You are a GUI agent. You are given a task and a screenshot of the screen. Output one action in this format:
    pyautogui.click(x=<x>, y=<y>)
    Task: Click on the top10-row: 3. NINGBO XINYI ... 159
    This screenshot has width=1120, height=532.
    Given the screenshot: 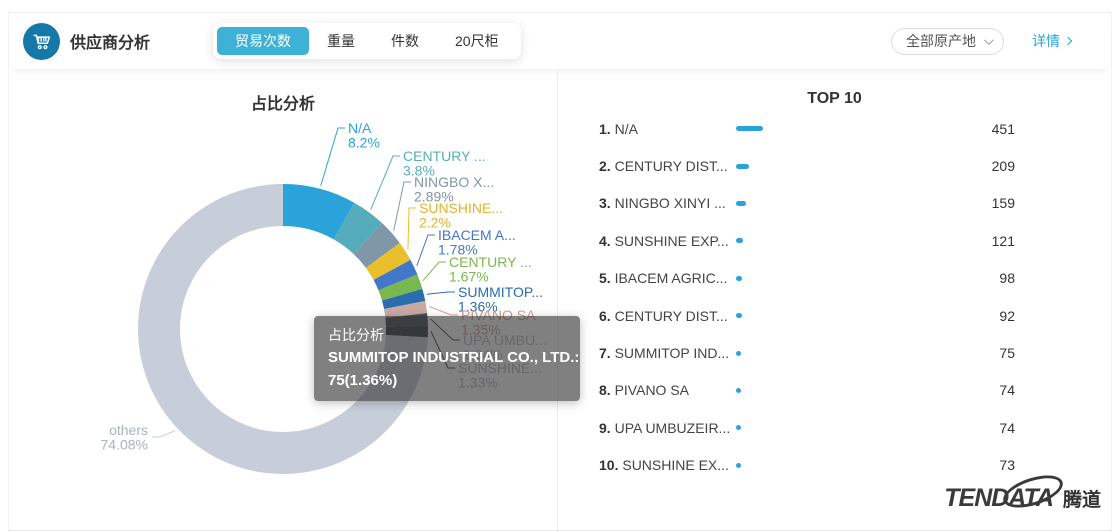 What is the action you would take?
    pyautogui.click(x=834, y=203)
    